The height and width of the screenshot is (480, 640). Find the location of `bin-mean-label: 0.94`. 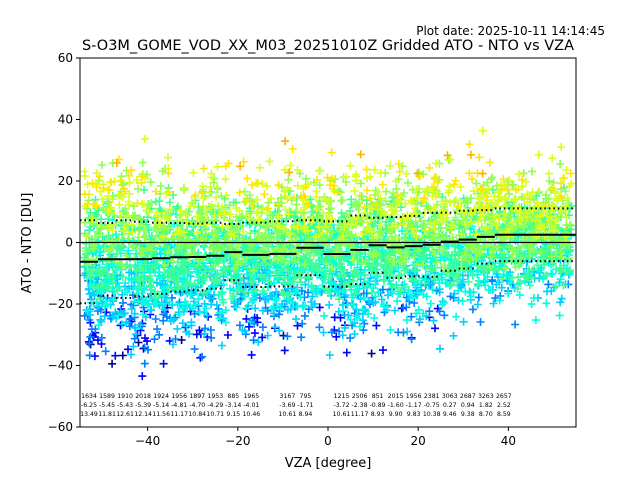

bin-mean-label: 0.94 is located at coordinates (468, 405).